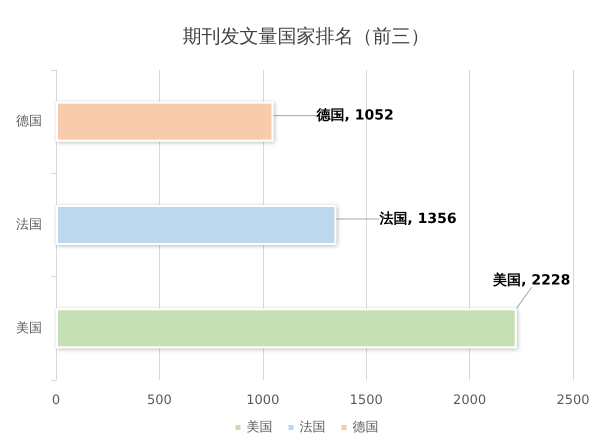  I want to click on chart-title: 期刊发文量国家排名（前三）, so click(306, 37).